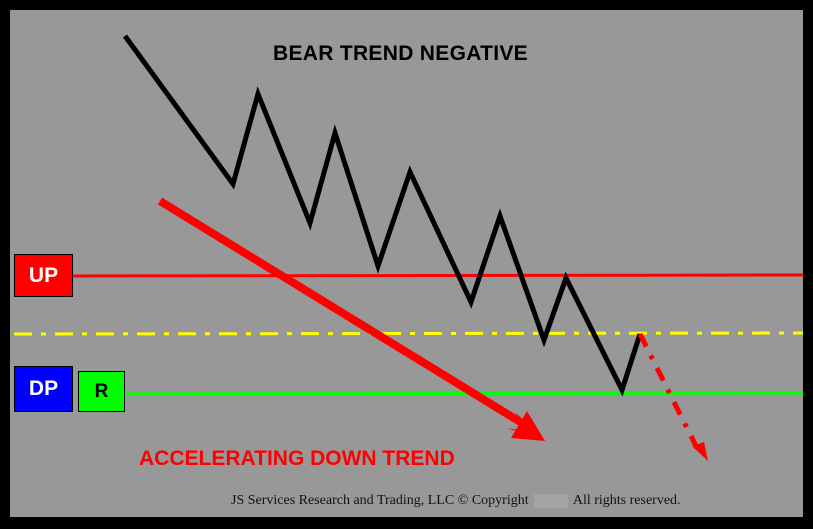 The width and height of the screenshot is (813, 529). I want to click on dp-level-line, so click(464, 393).